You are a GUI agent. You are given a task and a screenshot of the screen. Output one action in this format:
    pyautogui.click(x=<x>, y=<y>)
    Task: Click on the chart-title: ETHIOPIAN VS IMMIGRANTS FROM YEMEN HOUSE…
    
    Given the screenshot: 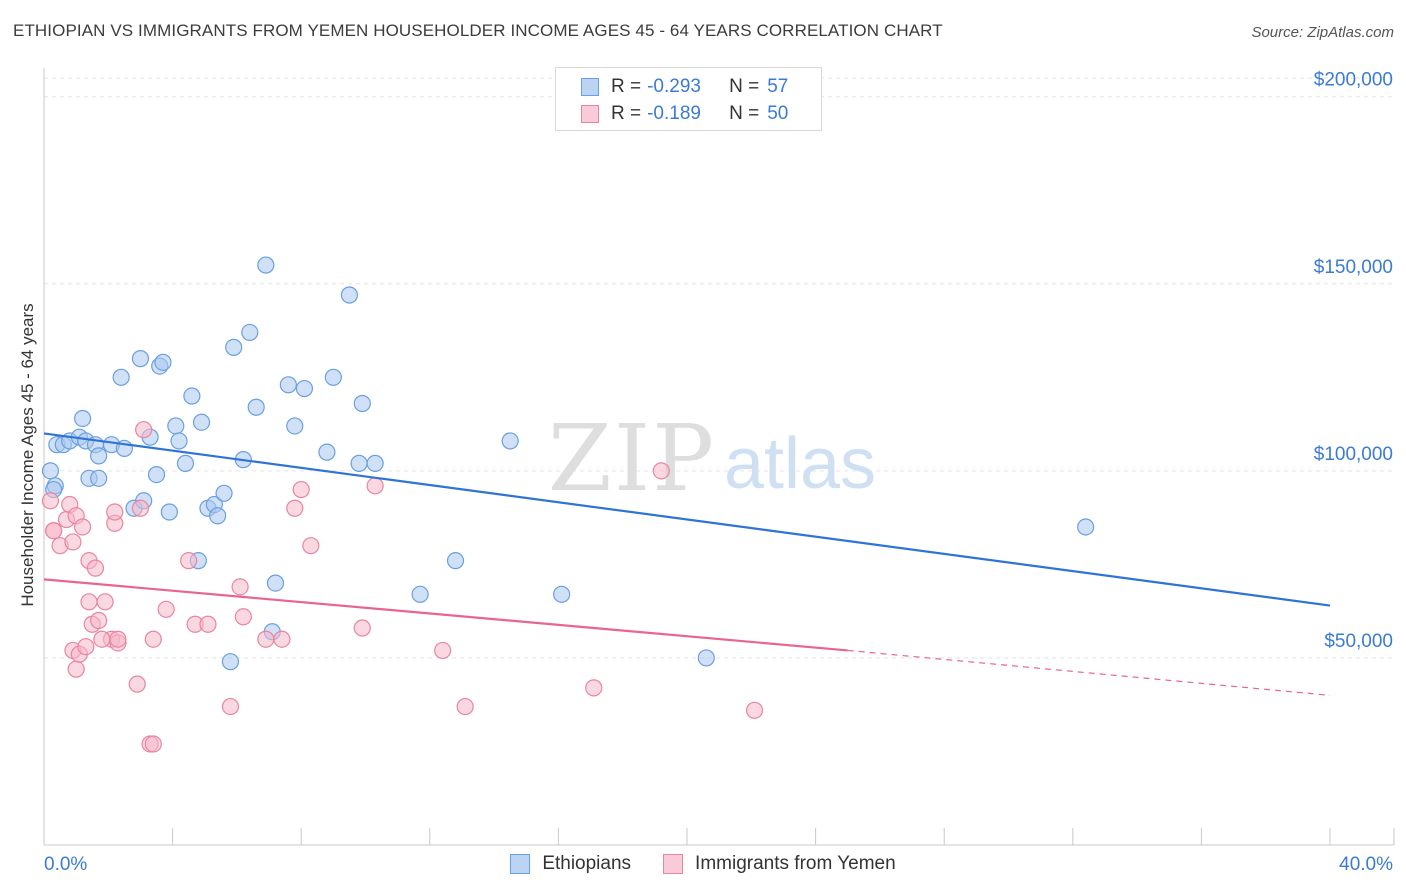 What is the action you would take?
    pyautogui.click(x=478, y=30)
    